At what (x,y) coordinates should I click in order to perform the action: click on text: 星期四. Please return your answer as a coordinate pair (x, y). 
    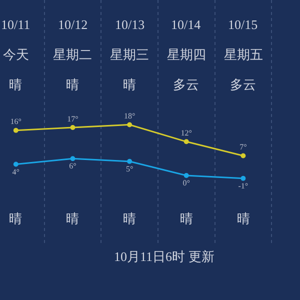
    Looking at the image, I should click on (186, 54).